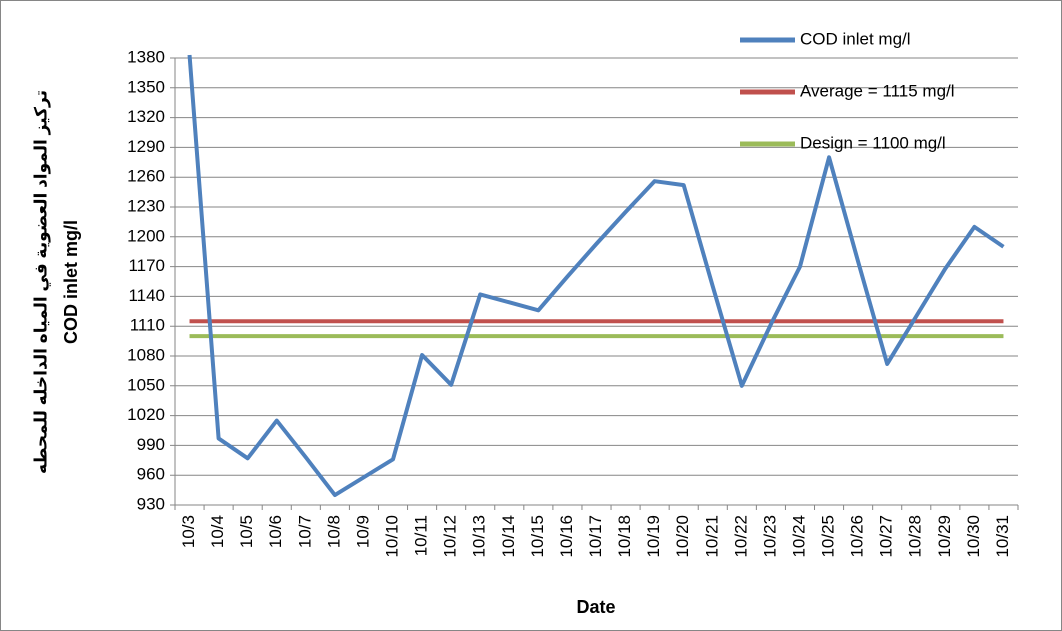 Image resolution: width=1062 pixels, height=631 pixels. I want to click on y-tick-label: 1290, so click(146, 146).